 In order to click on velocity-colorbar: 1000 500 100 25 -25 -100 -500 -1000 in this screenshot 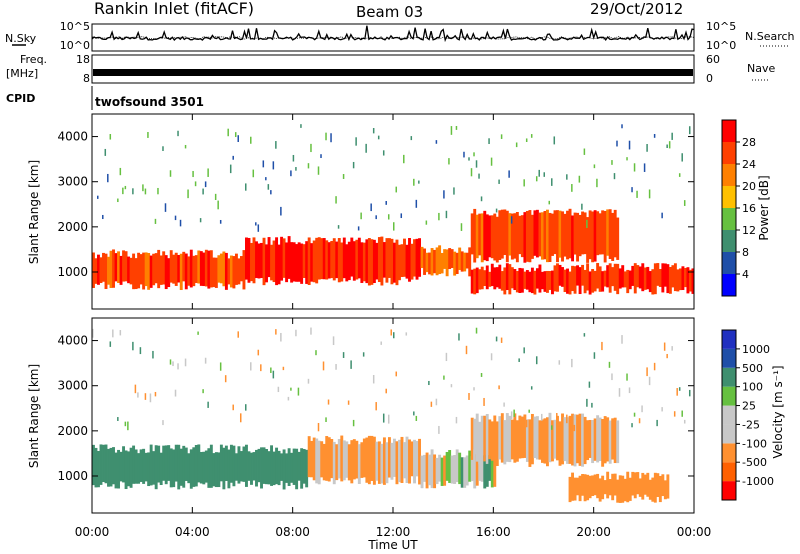, I will do `click(747, 415)`.